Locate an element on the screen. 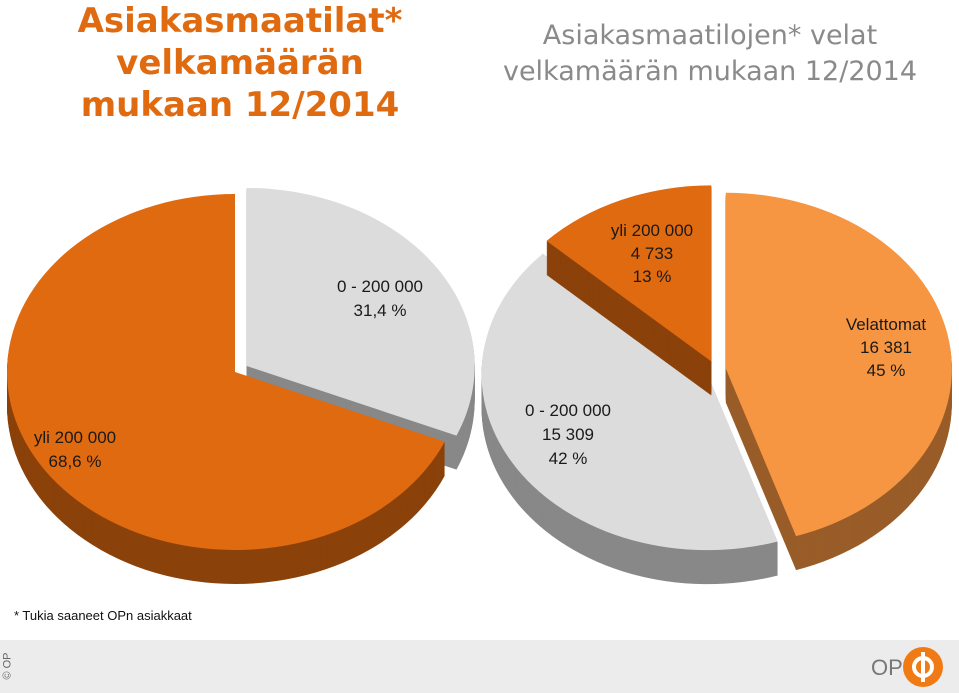 This screenshot has height=693, width=959. slice-percent-velattomat: 45 % is located at coordinates (886, 370).